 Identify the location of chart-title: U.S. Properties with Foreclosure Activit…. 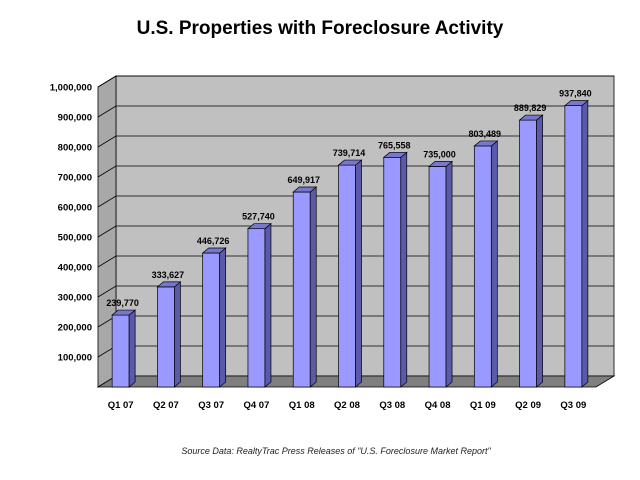
(320, 28).